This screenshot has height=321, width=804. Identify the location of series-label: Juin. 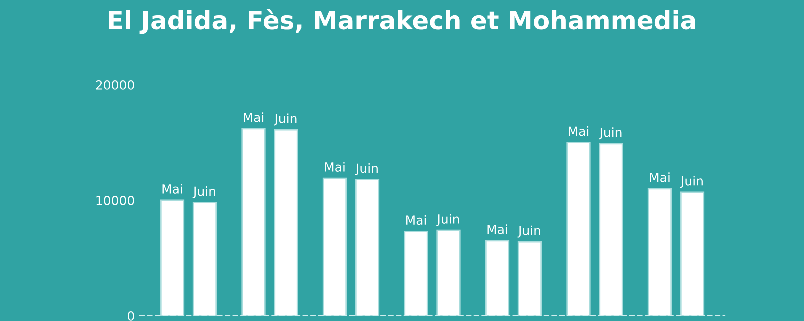
(285, 120).